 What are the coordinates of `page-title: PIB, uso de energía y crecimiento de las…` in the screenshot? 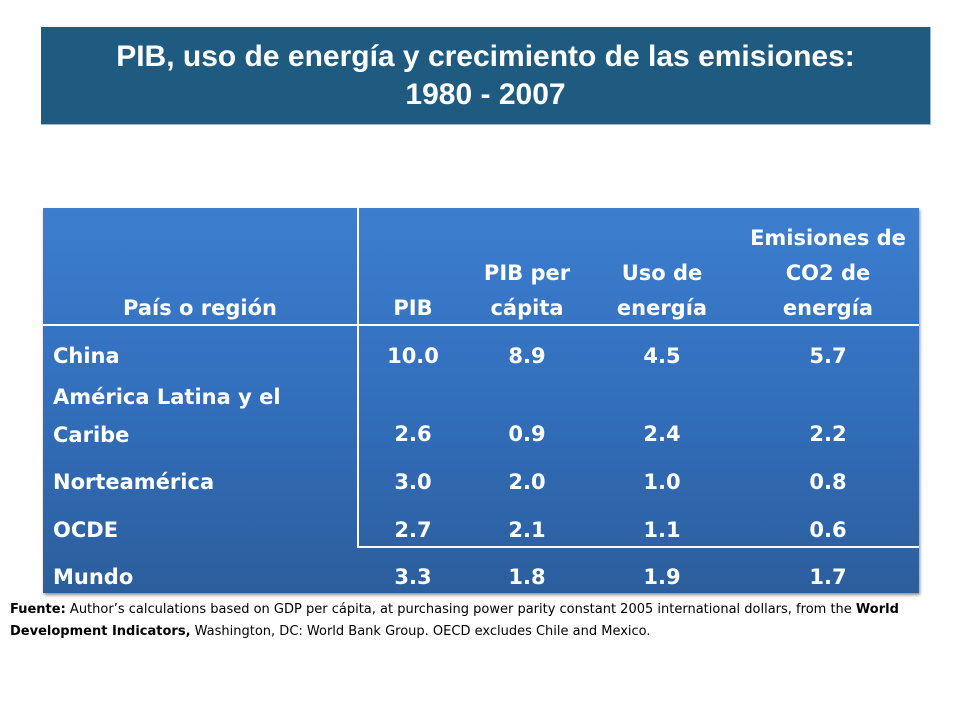 It's located at (485, 75).